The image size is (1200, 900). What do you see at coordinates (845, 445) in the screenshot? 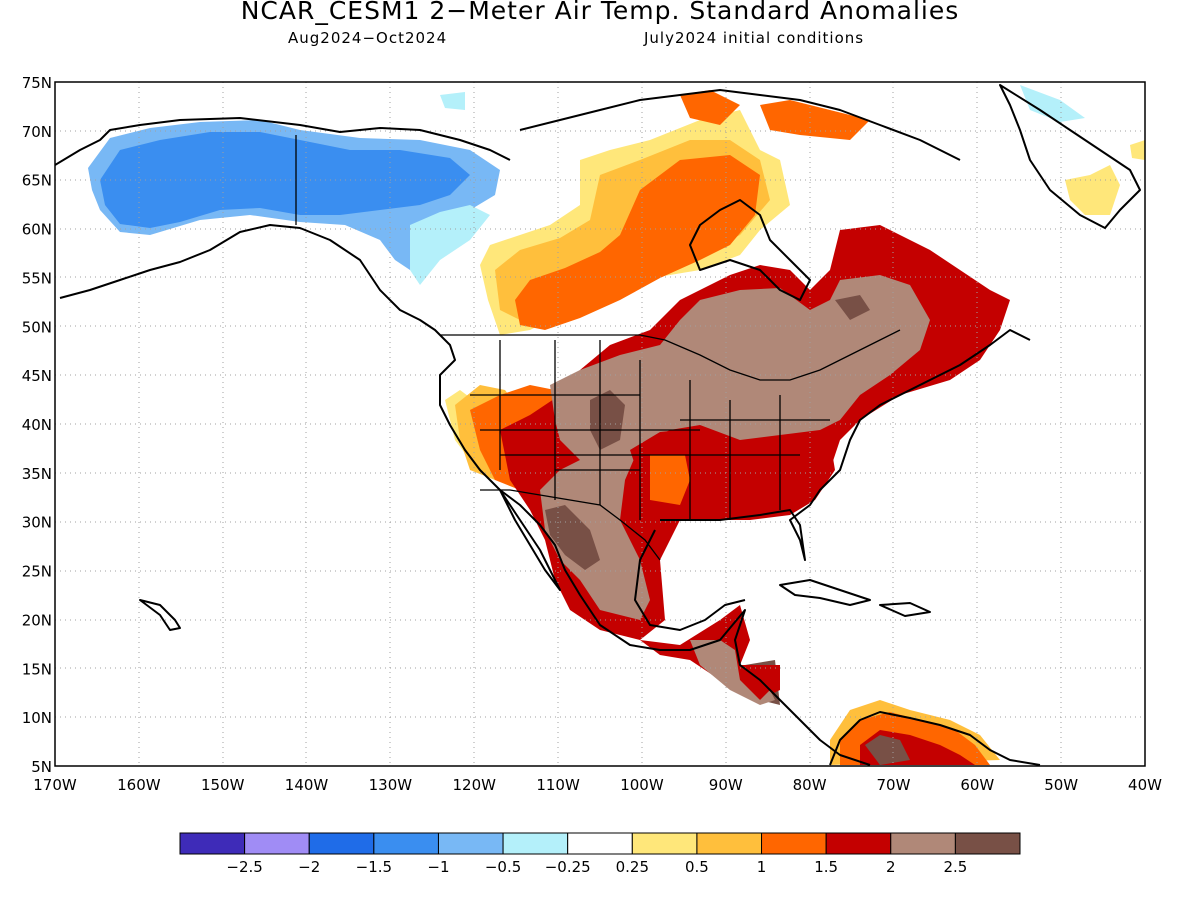
I see `gulf-coast` at bounding box center [845, 445].